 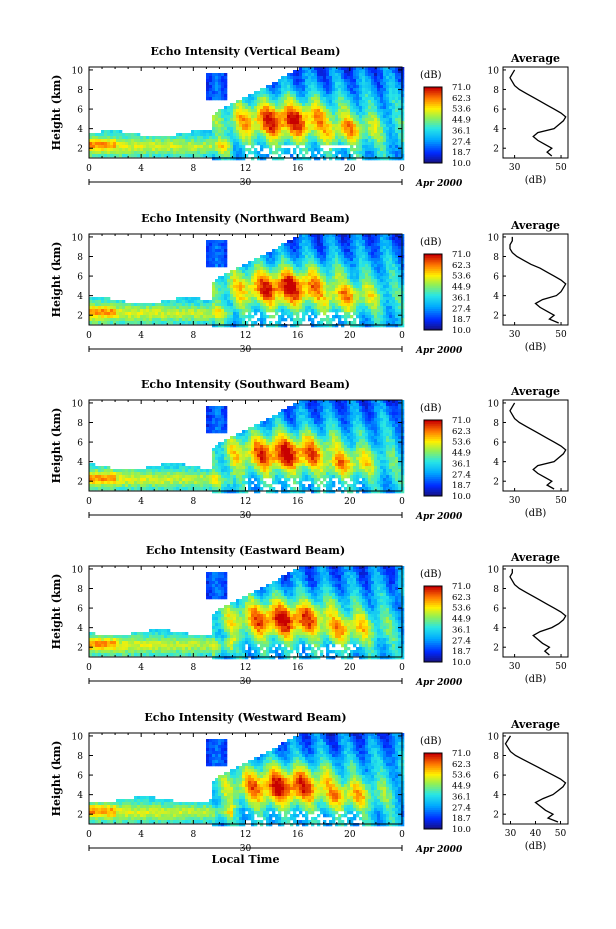 What do you see at coordinates (496, 258) in the screenshot?
I see `avg-y-tick-label: 8` at bounding box center [496, 258].